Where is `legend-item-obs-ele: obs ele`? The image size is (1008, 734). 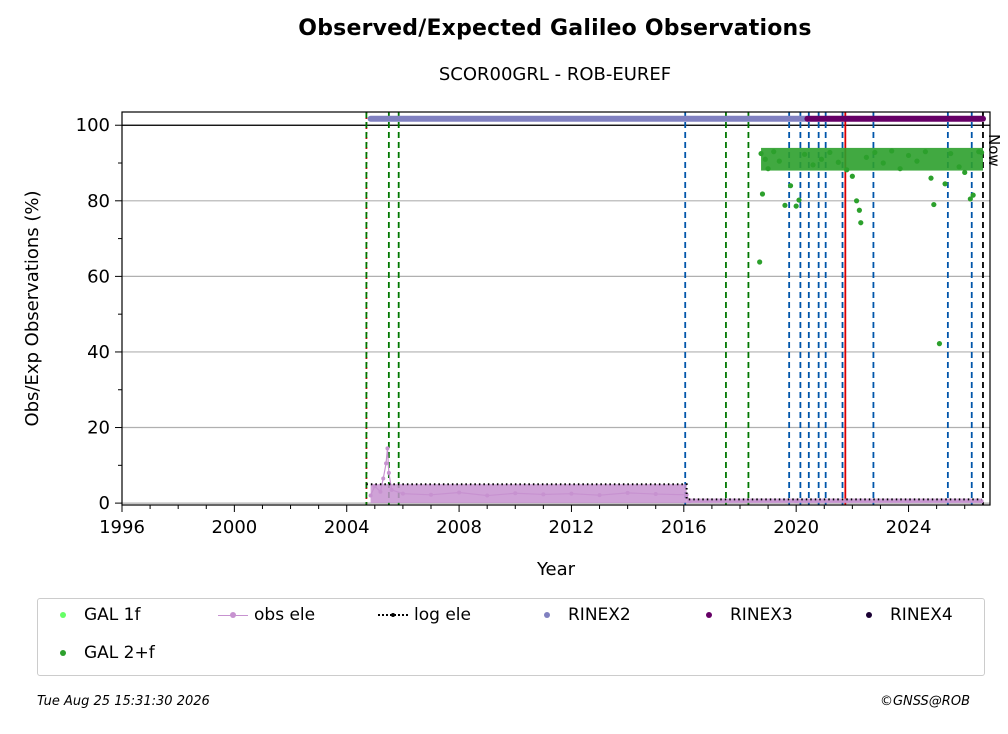
legend-item-obs-ele: obs ele is located at coordinates (265, 615).